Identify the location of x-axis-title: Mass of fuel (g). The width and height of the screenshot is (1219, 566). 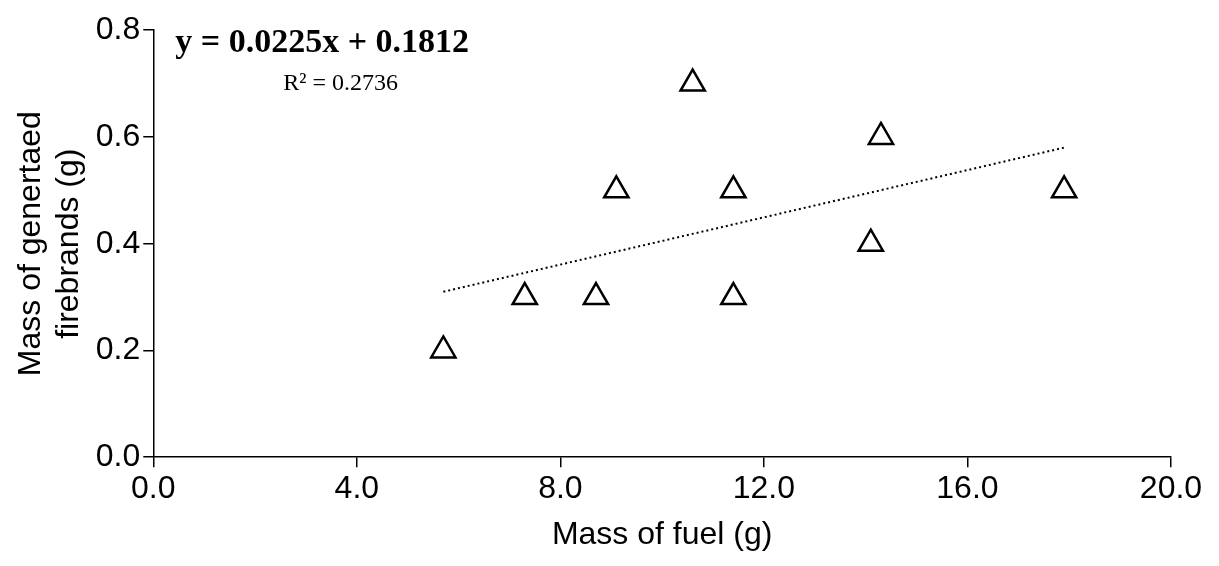
(662, 532).